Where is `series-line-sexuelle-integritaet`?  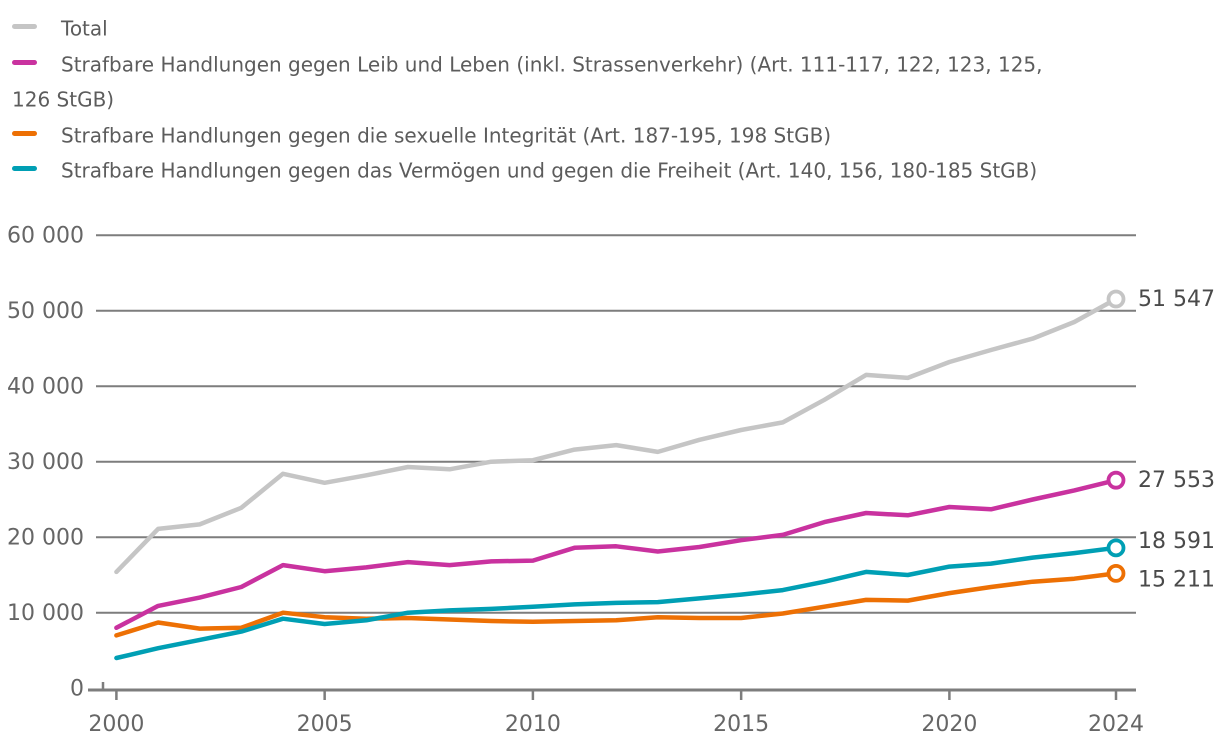 series-line-sexuelle-integritaet is located at coordinates (616, 604).